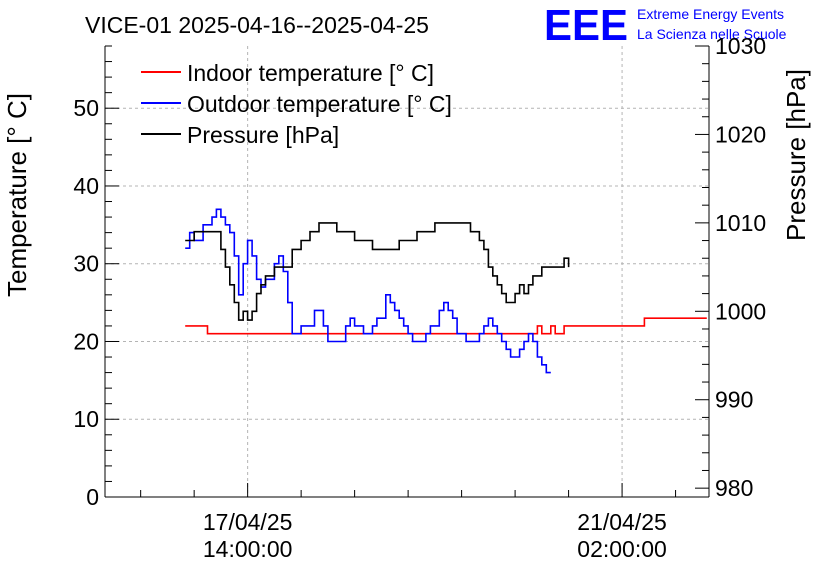 The image size is (836, 572). I want to click on outdoor-temperature-line, so click(368, 291).